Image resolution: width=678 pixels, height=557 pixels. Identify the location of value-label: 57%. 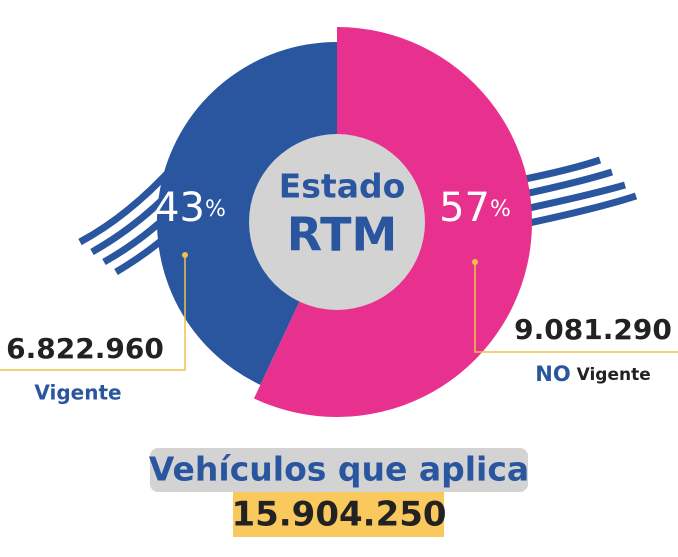
(475, 208).